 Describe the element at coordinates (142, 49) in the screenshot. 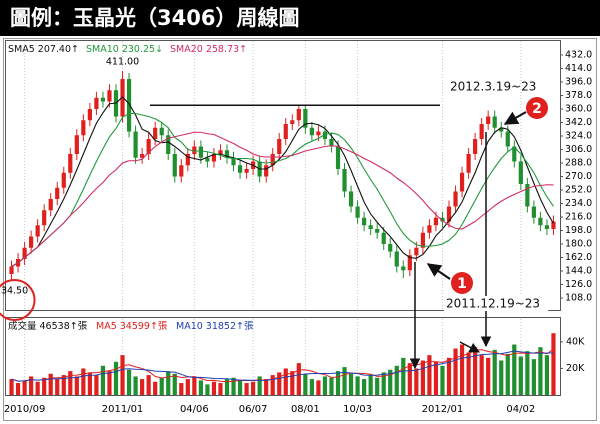

I see `legend-reading: 230.25↓` at that location.